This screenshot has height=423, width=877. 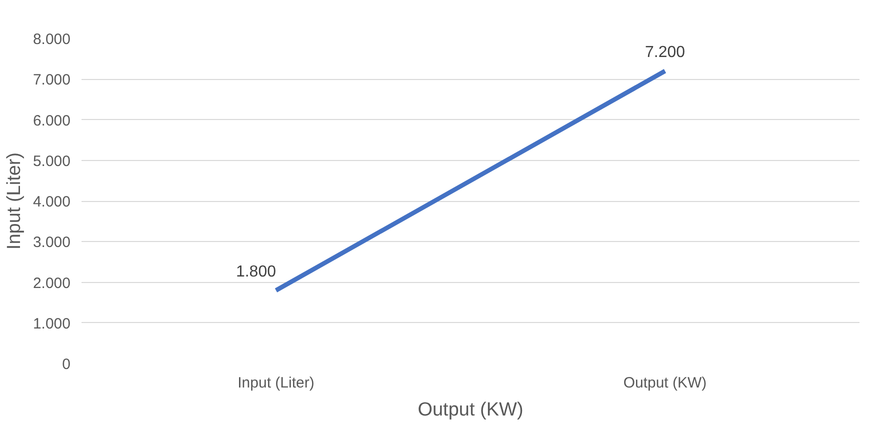 I want to click on y-tick-label: 3.000, so click(x=51, y=243).